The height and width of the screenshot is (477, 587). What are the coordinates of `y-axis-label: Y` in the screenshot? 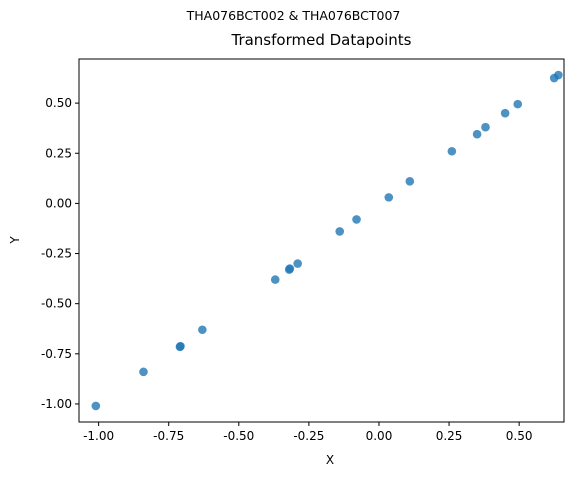 It's located at (15, 240).